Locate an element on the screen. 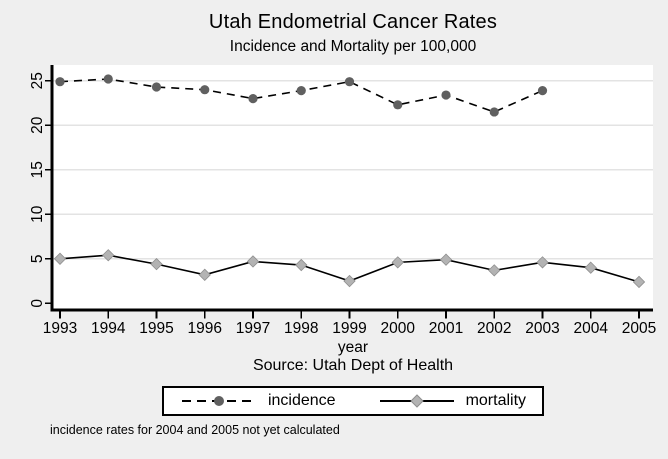 Image resolution: width=668 pixels, height=459 pixels. x-tick-label: 1998 is located at coordinates (301, 328).